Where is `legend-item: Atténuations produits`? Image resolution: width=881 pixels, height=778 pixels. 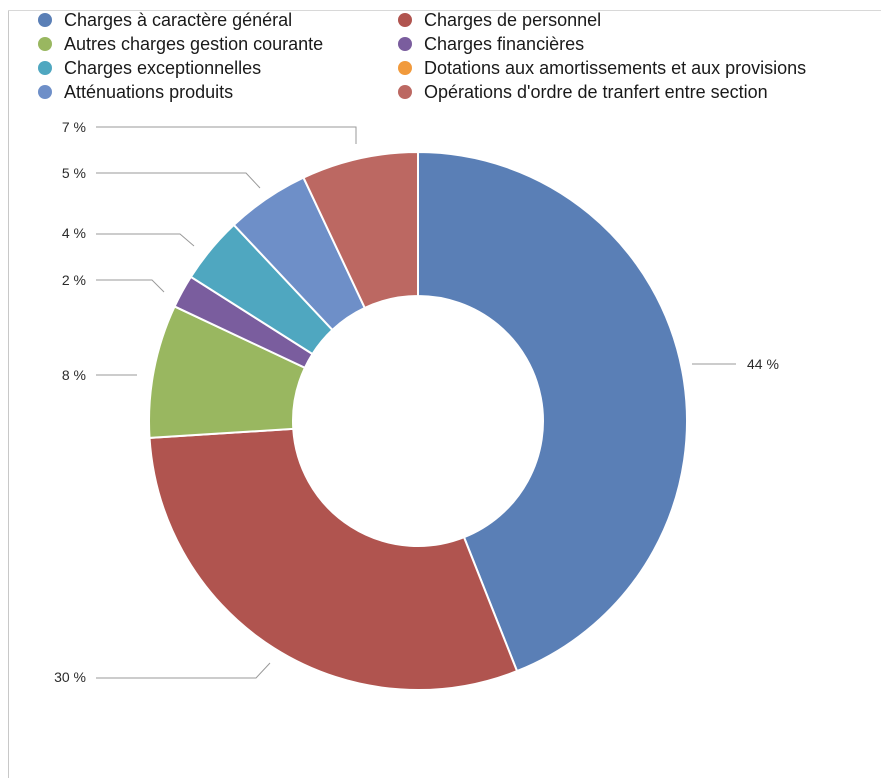
legend-item: Atténuations produits is located at coordinates (135, 92).